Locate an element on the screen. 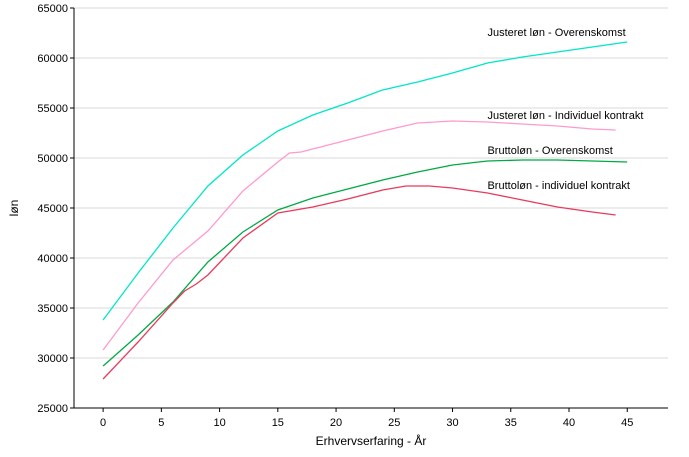  y-axis-title: løn is located at coordinates (14, 208).